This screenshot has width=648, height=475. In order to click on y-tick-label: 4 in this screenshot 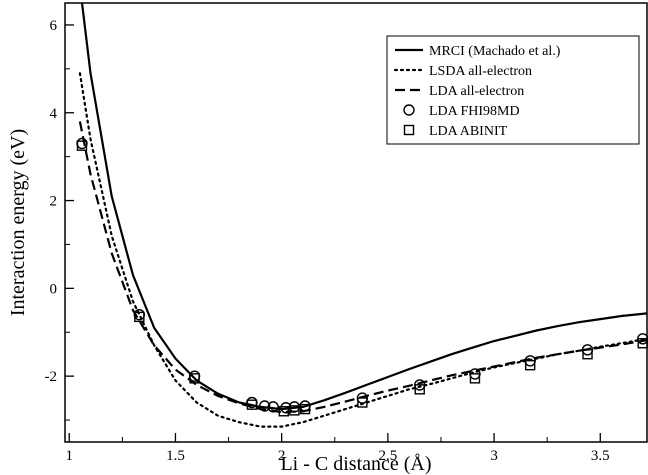, I will do `click(54, 114)`.